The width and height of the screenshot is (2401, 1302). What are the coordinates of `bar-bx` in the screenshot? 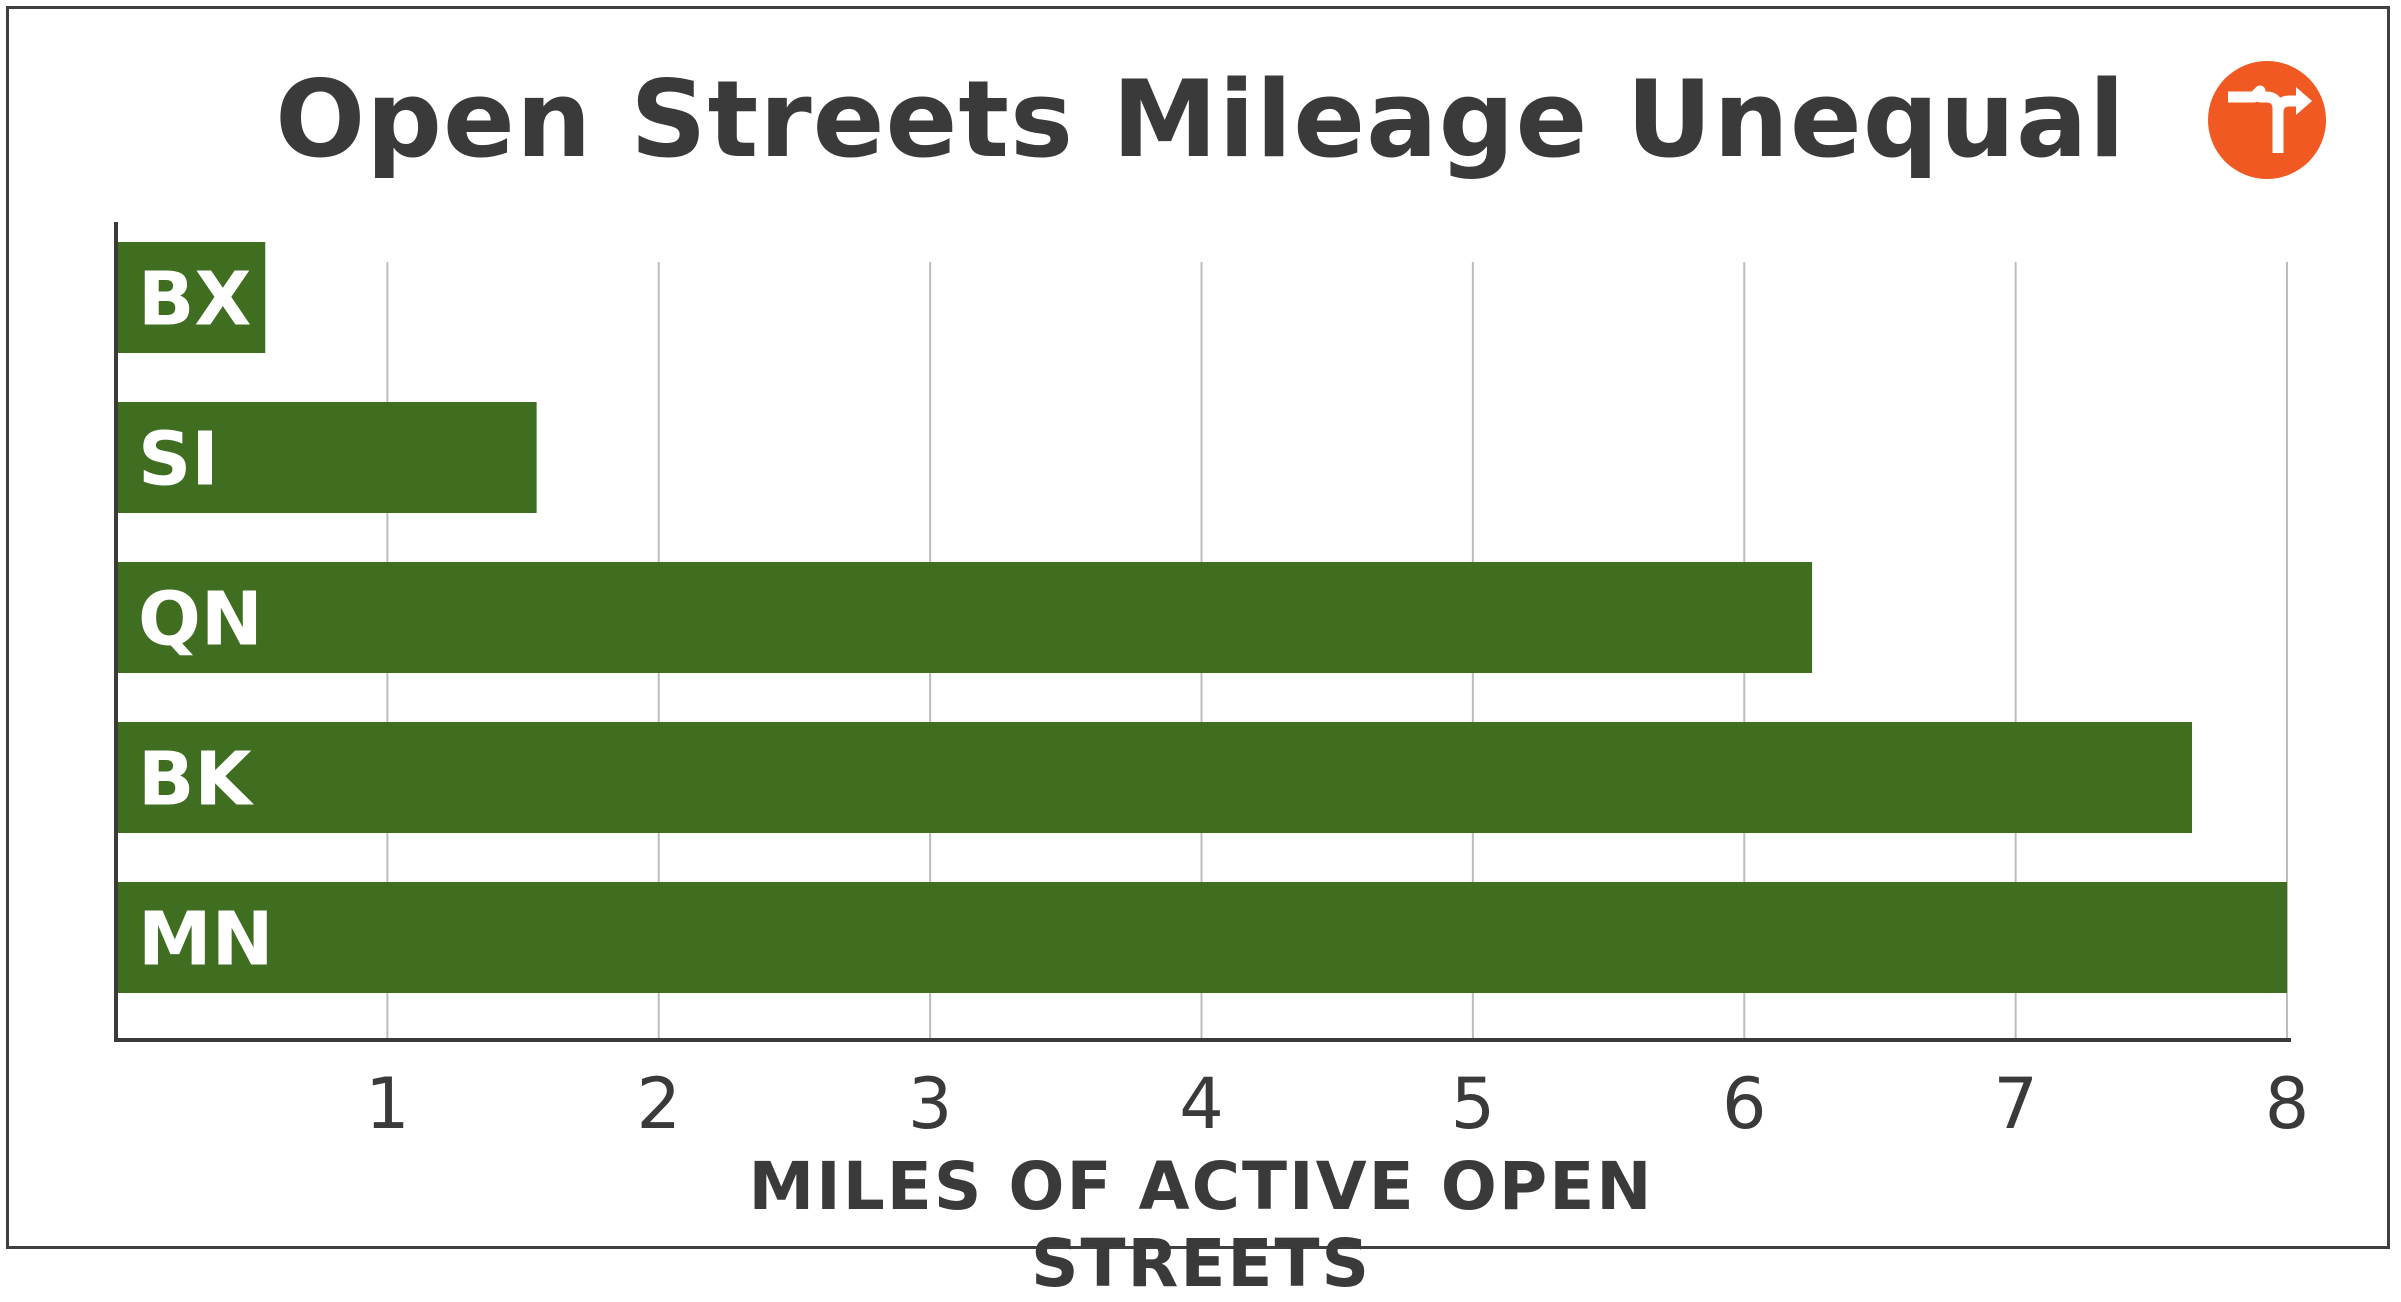 It's located at (191, 297).